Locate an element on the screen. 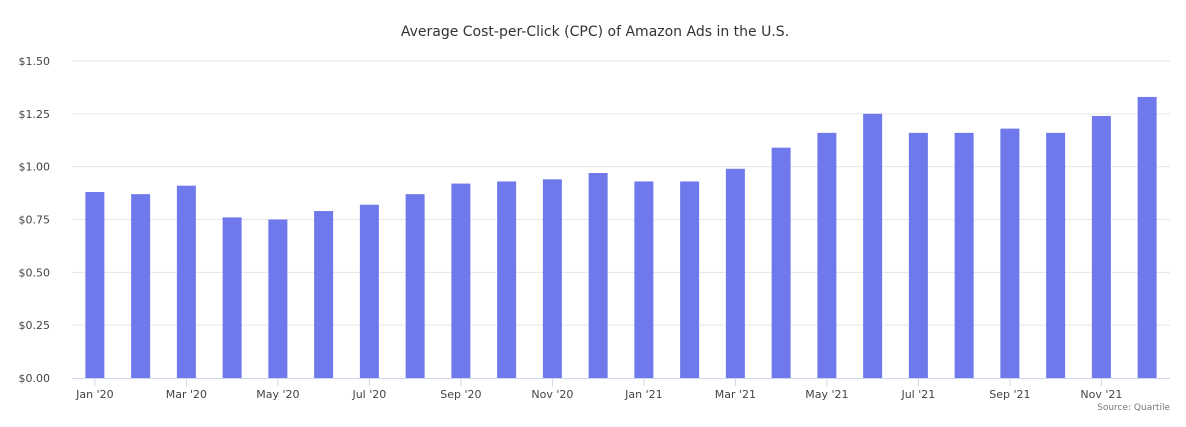 Image resolution: width=1186 pixels, height=427 pixels. y-tick-label: $1.50 is located at coordinates (35, 61).